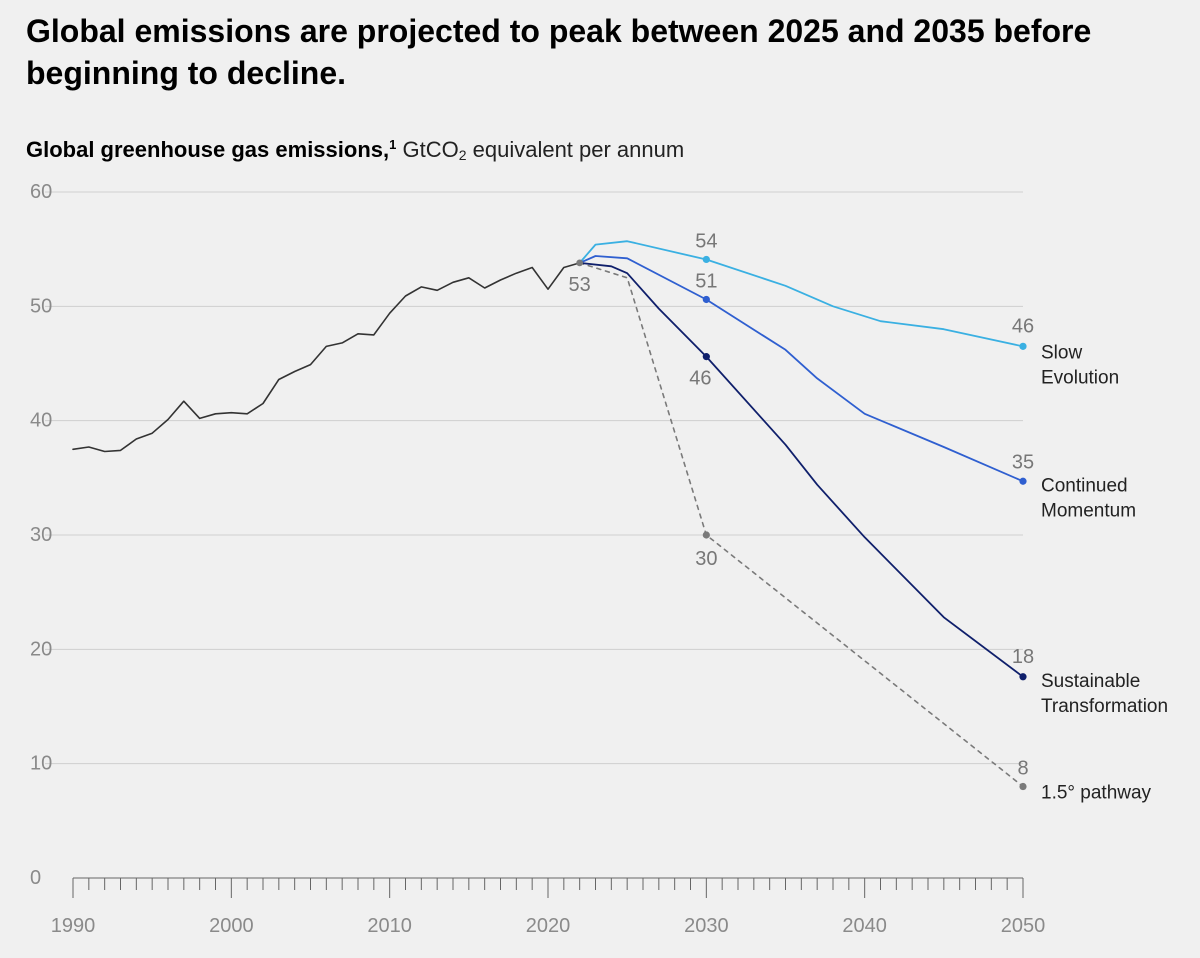 This screenshot has width=1200, height=958. Describe the element at coordinates (1080, 377) in the screenshot. I see `series-label-slow-evolution: Evolution` at that location.